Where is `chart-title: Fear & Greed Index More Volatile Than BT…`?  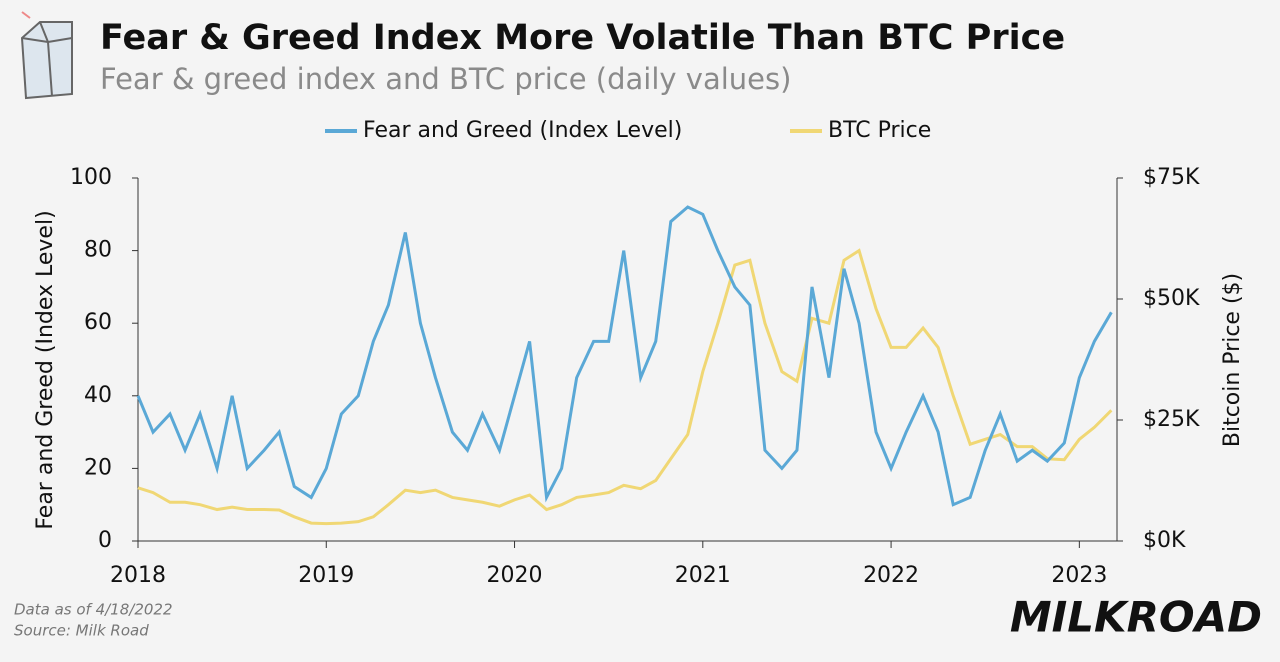 chart-title: Fear & Greed Index More Volatile Than BT… is located at coordinates (582, 38).